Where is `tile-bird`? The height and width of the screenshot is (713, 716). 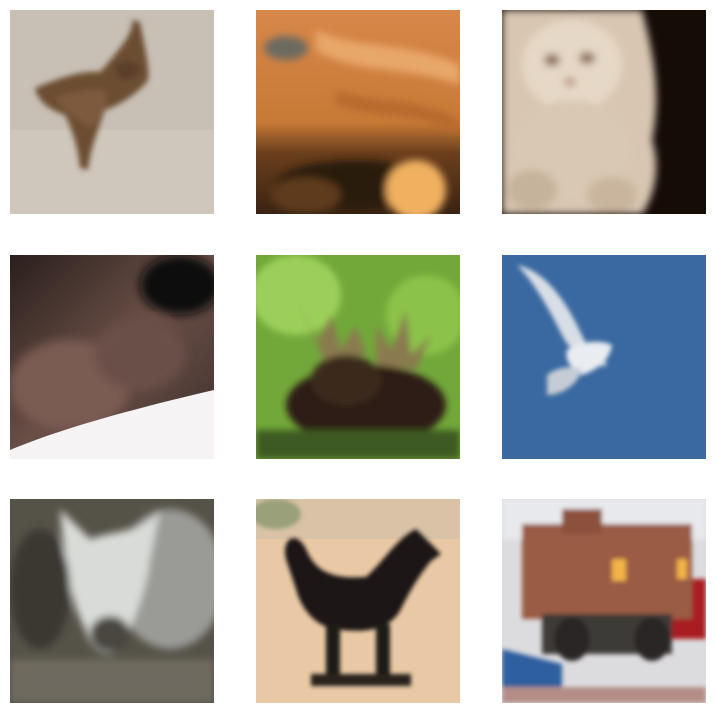
tile-bird is located at coordinates (604, 357).